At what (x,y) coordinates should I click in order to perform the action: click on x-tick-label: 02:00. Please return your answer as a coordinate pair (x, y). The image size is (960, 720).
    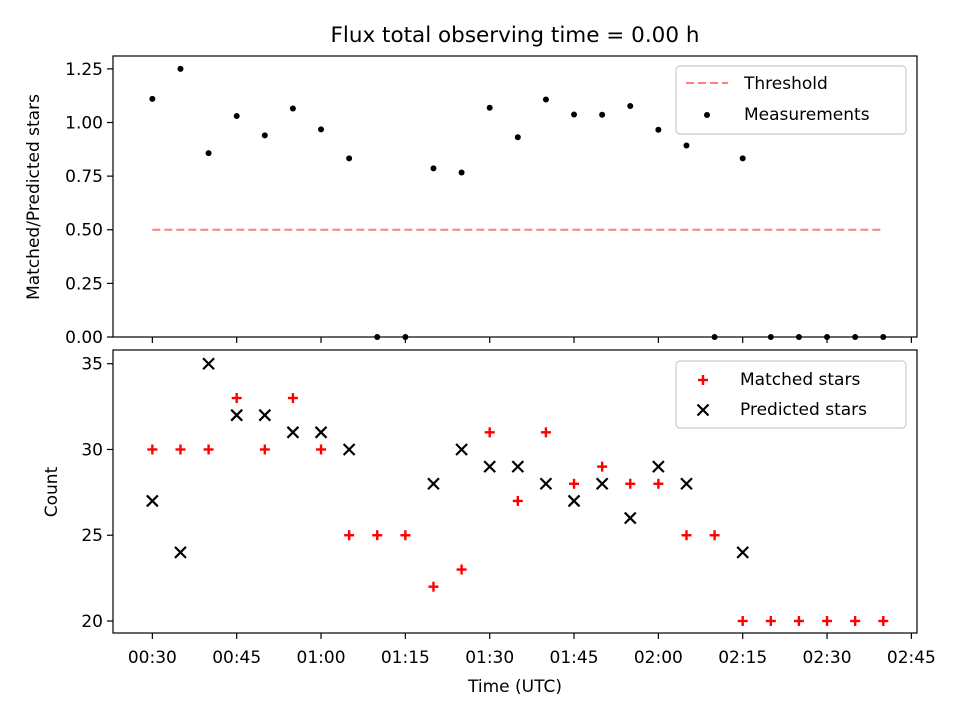
    Looking at the image, I should click on (658, 658).